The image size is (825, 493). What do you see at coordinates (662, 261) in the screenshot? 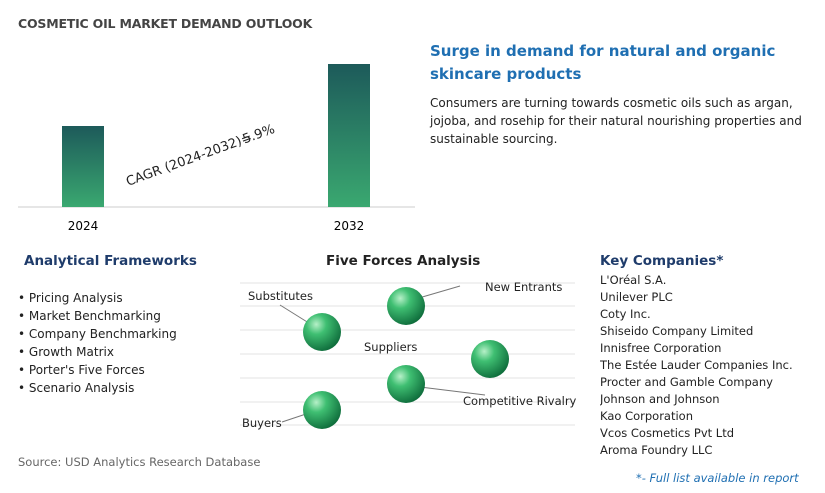
I see `companies-title: Key Companies*` at bounding box center [662, 261].